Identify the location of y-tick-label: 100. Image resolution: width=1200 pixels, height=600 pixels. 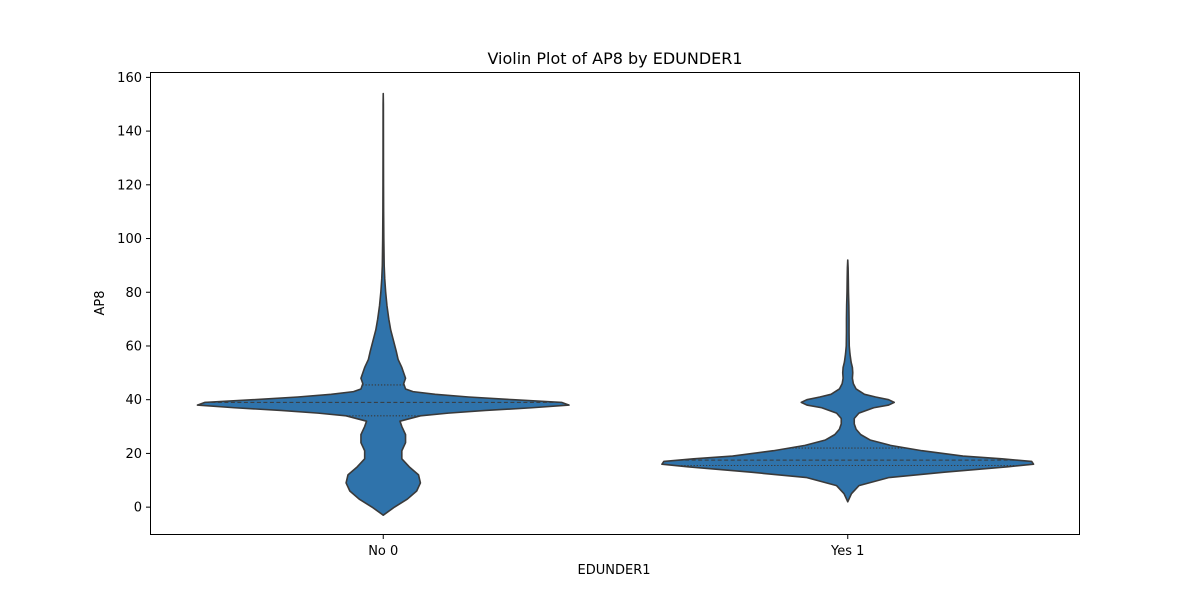
(129, 239).